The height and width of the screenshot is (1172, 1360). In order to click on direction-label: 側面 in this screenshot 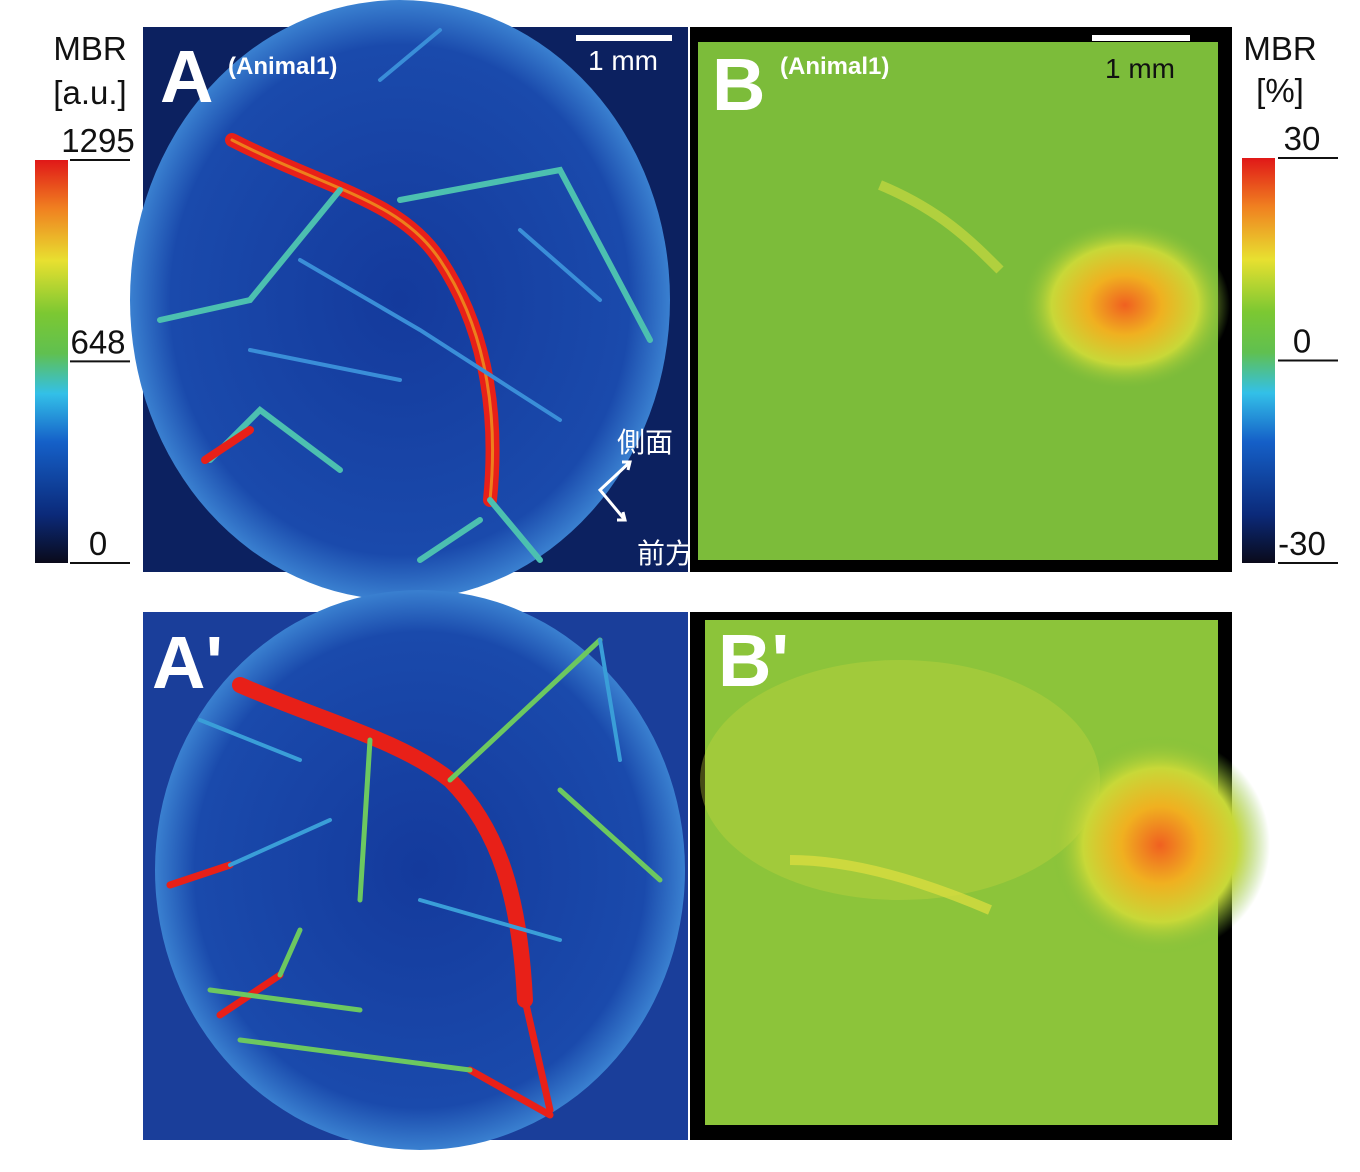, I will do `click(645, 442)`.